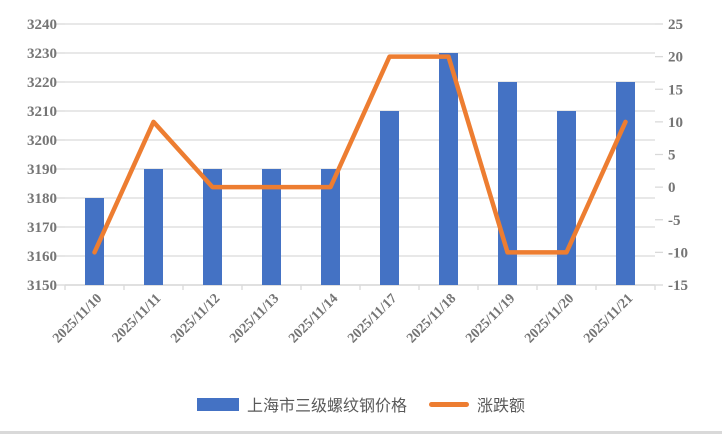  I want to click on x-axis-date-label: 2025/11/20, so click(549, 318).